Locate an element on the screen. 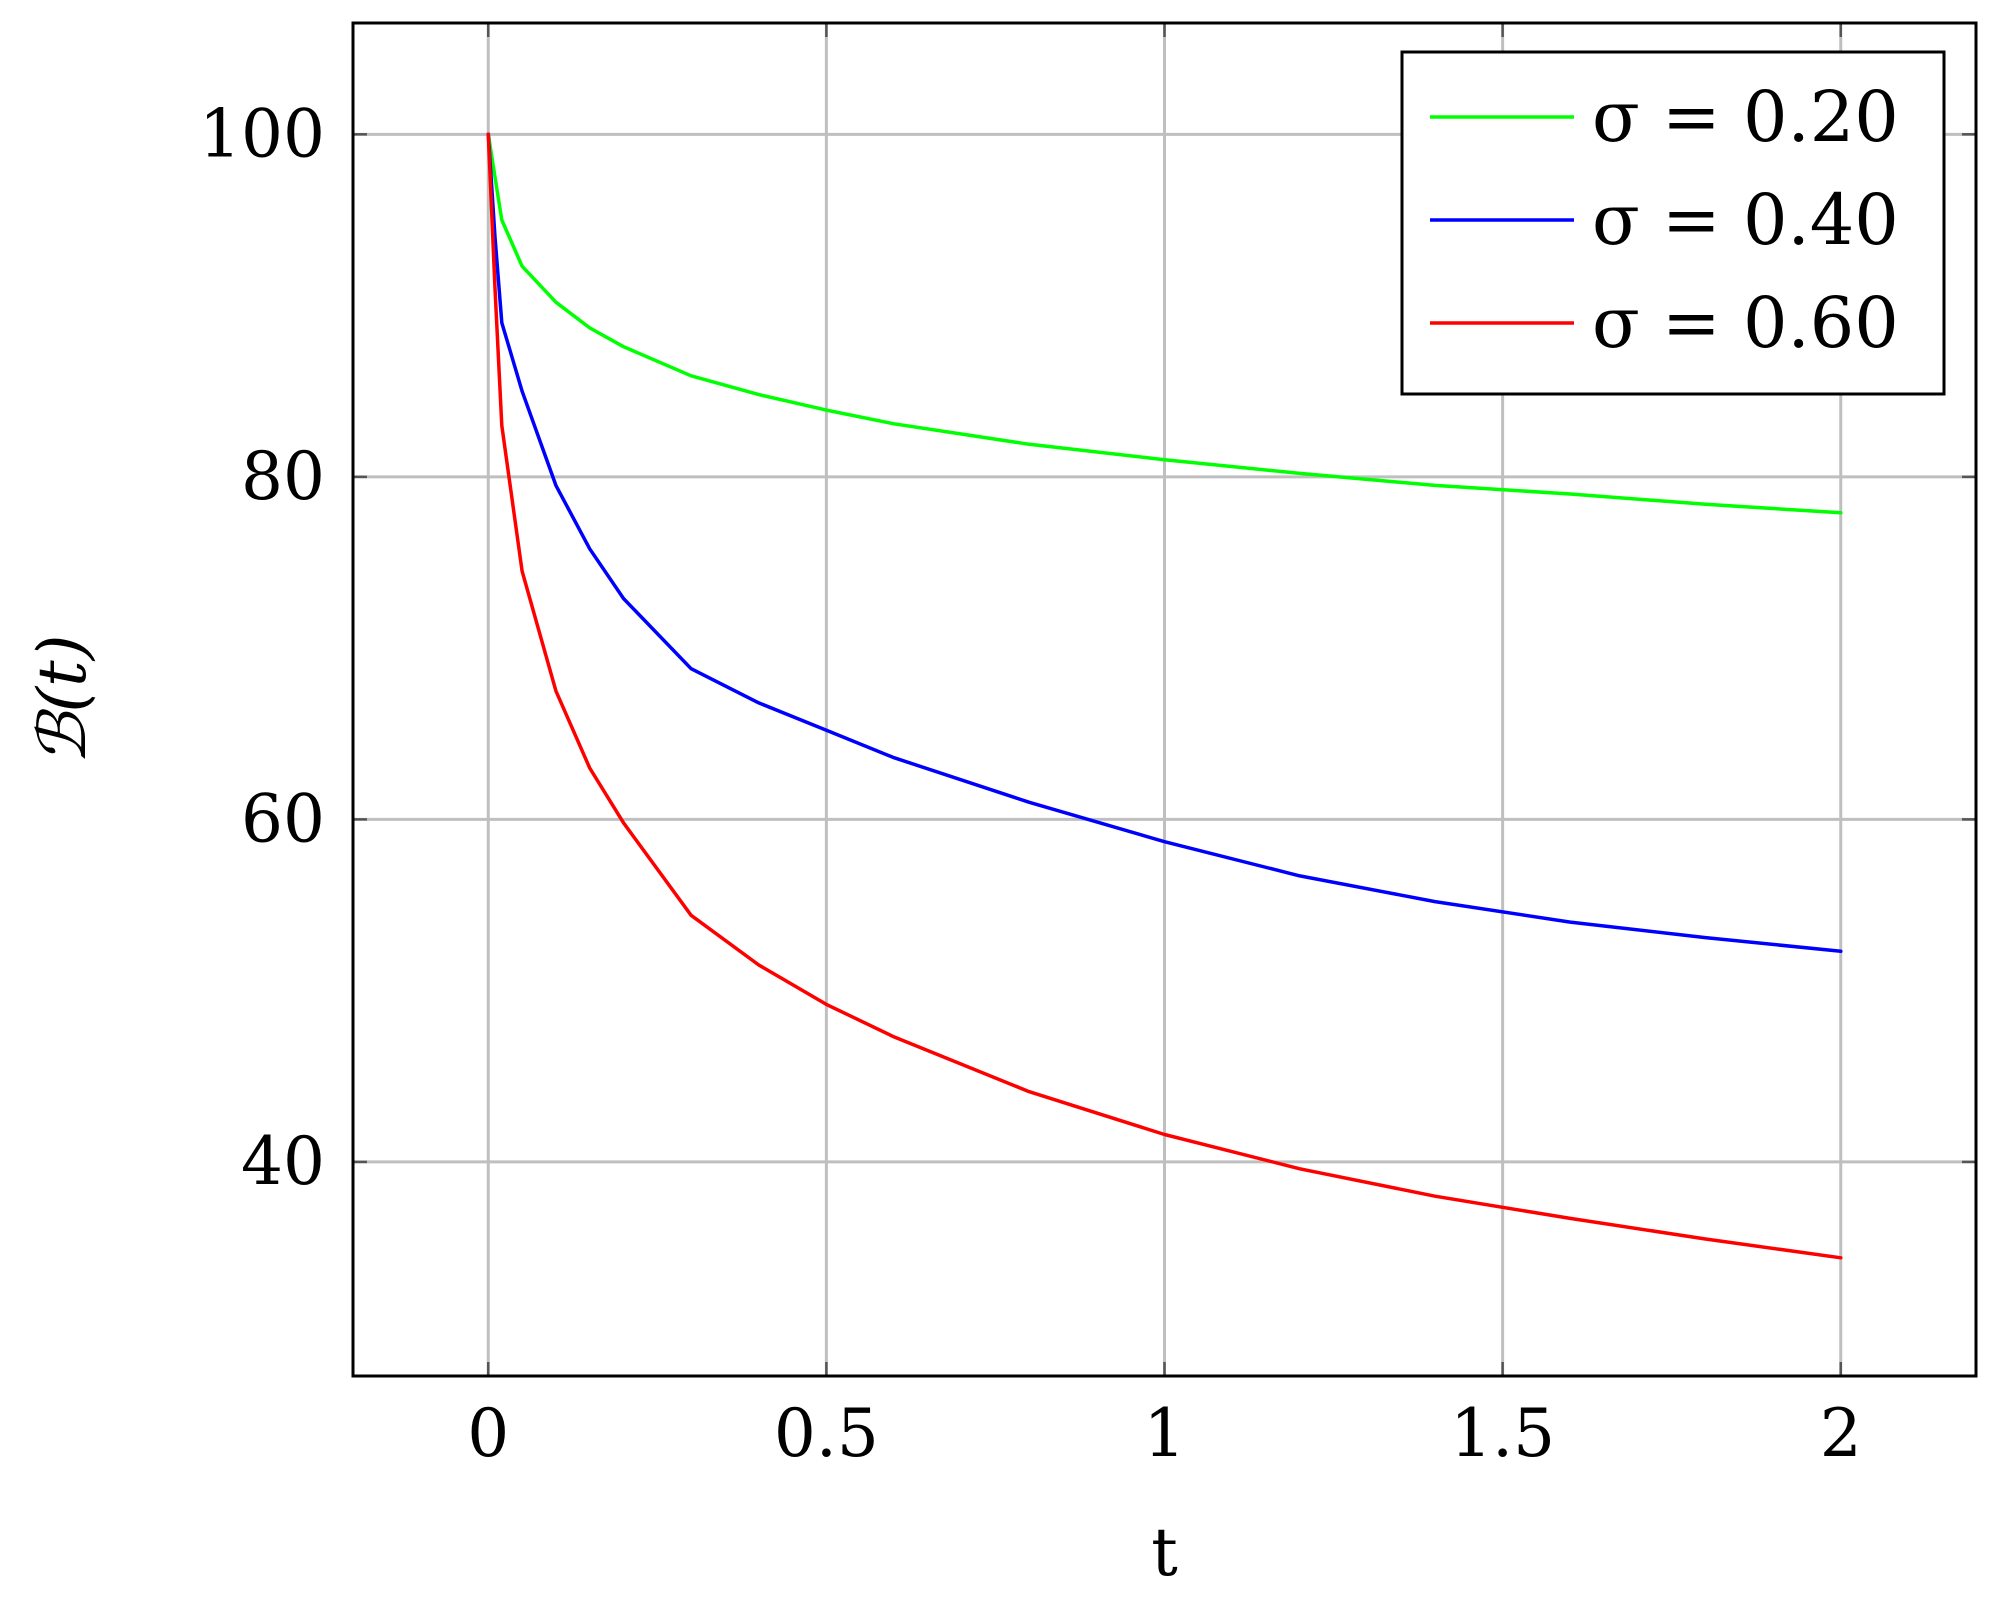 The height and width of the screenshot is (1600, 1996). legend-label-1: σ = 0.20 is located at coordinates (1745, 117).